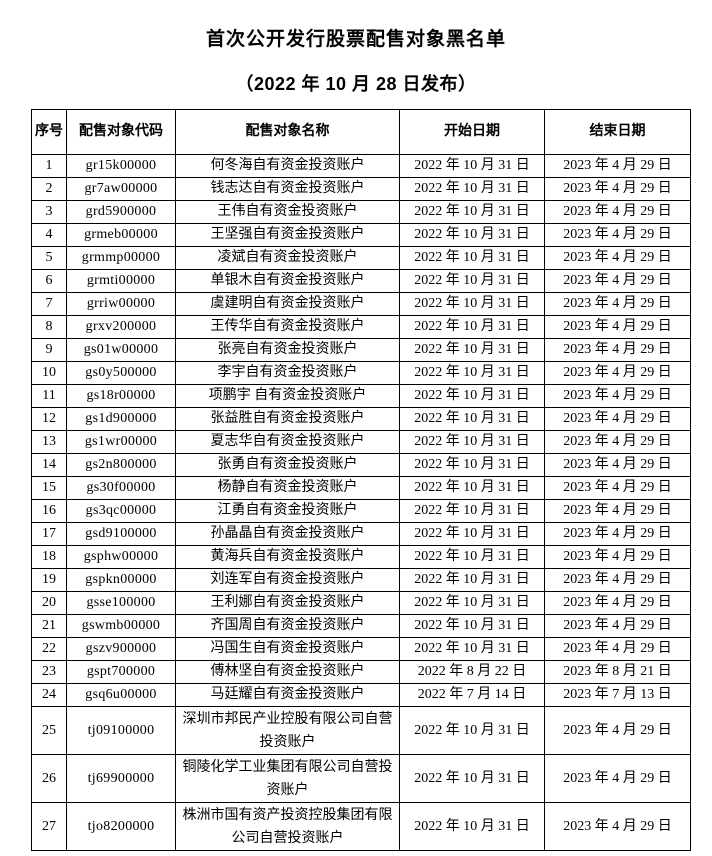 The width and height of the screenshot is (712, 856). I want to click on row-code: gs2n800000, so click(121, 465).